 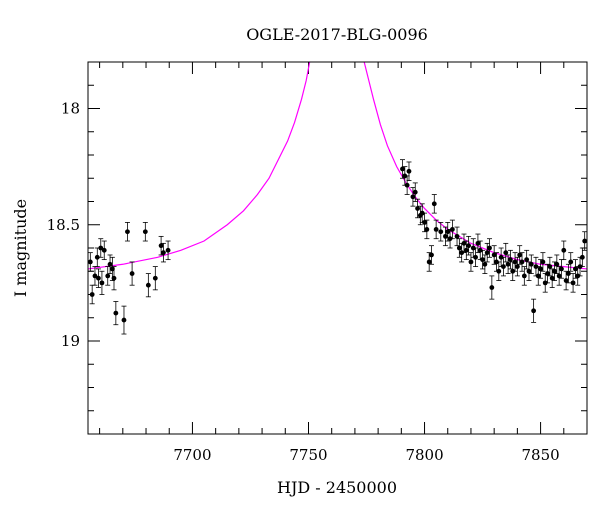 What do you see at coordinates (63, 225) in the screenshot?
I see `y-tick-label: 18.5` at bounding box center [63, 225].